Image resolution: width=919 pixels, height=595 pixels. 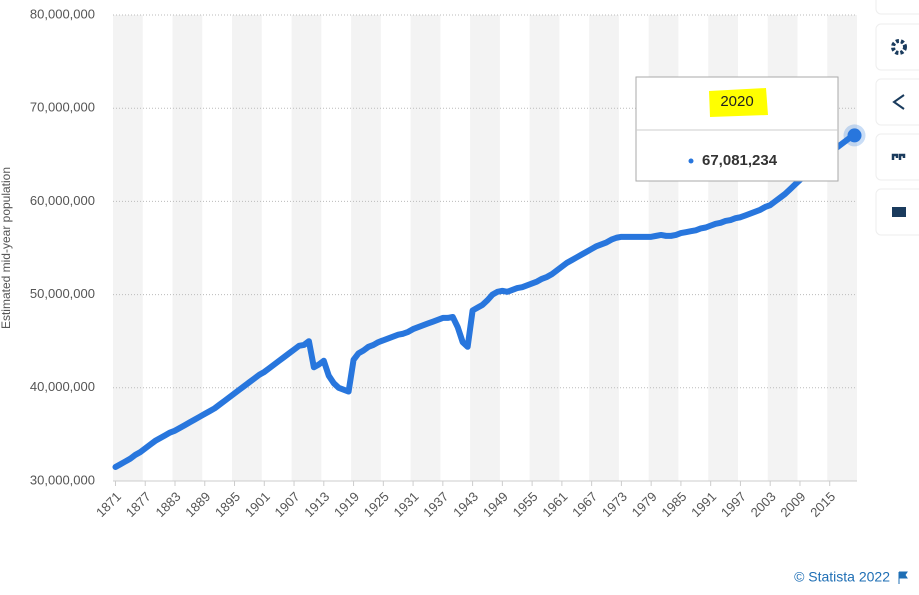 I want to click on y-tick-label: 80,000,000, so click(x=62, y=13).